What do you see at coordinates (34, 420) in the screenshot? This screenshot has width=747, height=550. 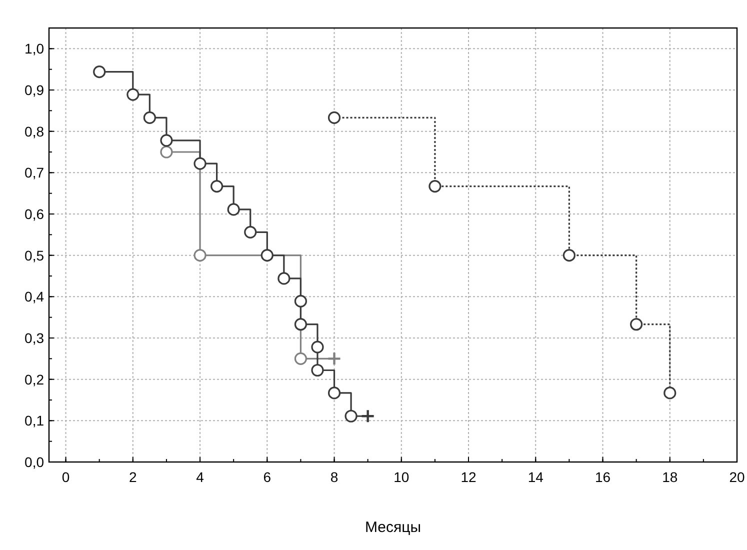 I see `y-tick-label: 0,1` at bounding box center [34, 420].